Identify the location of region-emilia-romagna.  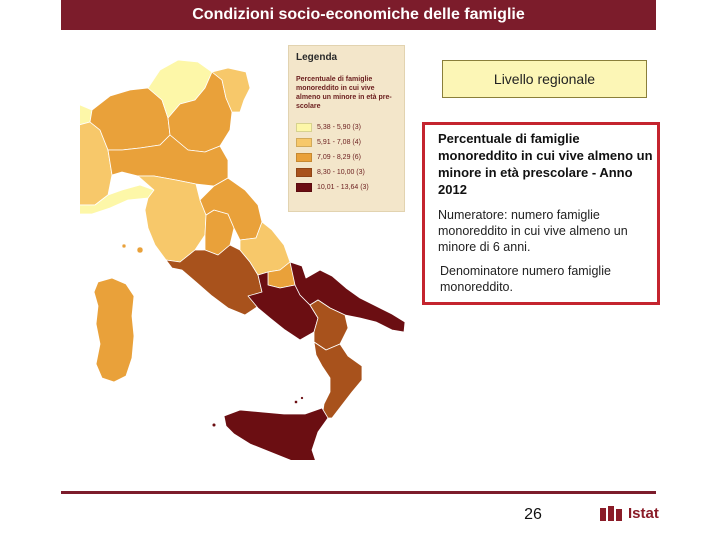
(168, 160).